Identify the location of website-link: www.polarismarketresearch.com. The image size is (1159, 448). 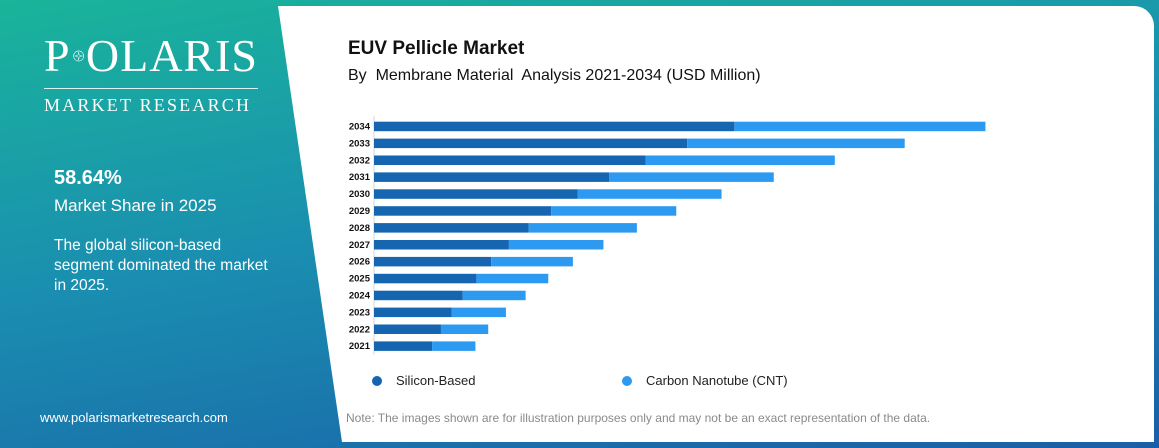
(134, 417).